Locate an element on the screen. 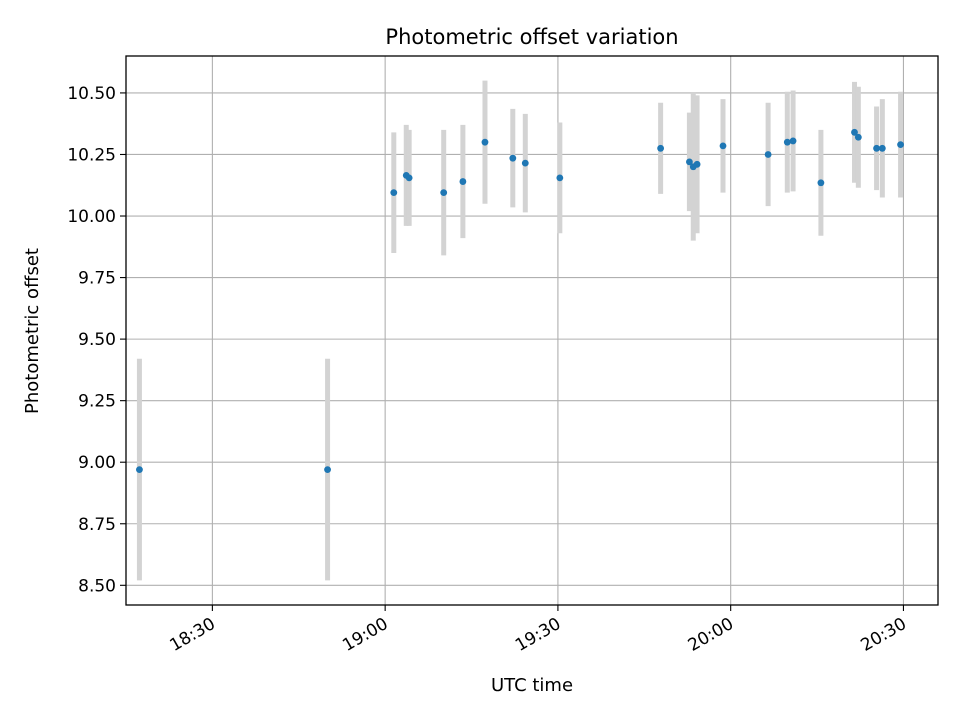 This screenshot has width=960, height=720. y-tick-label: 8.50 is located at coordinates (97, 586).